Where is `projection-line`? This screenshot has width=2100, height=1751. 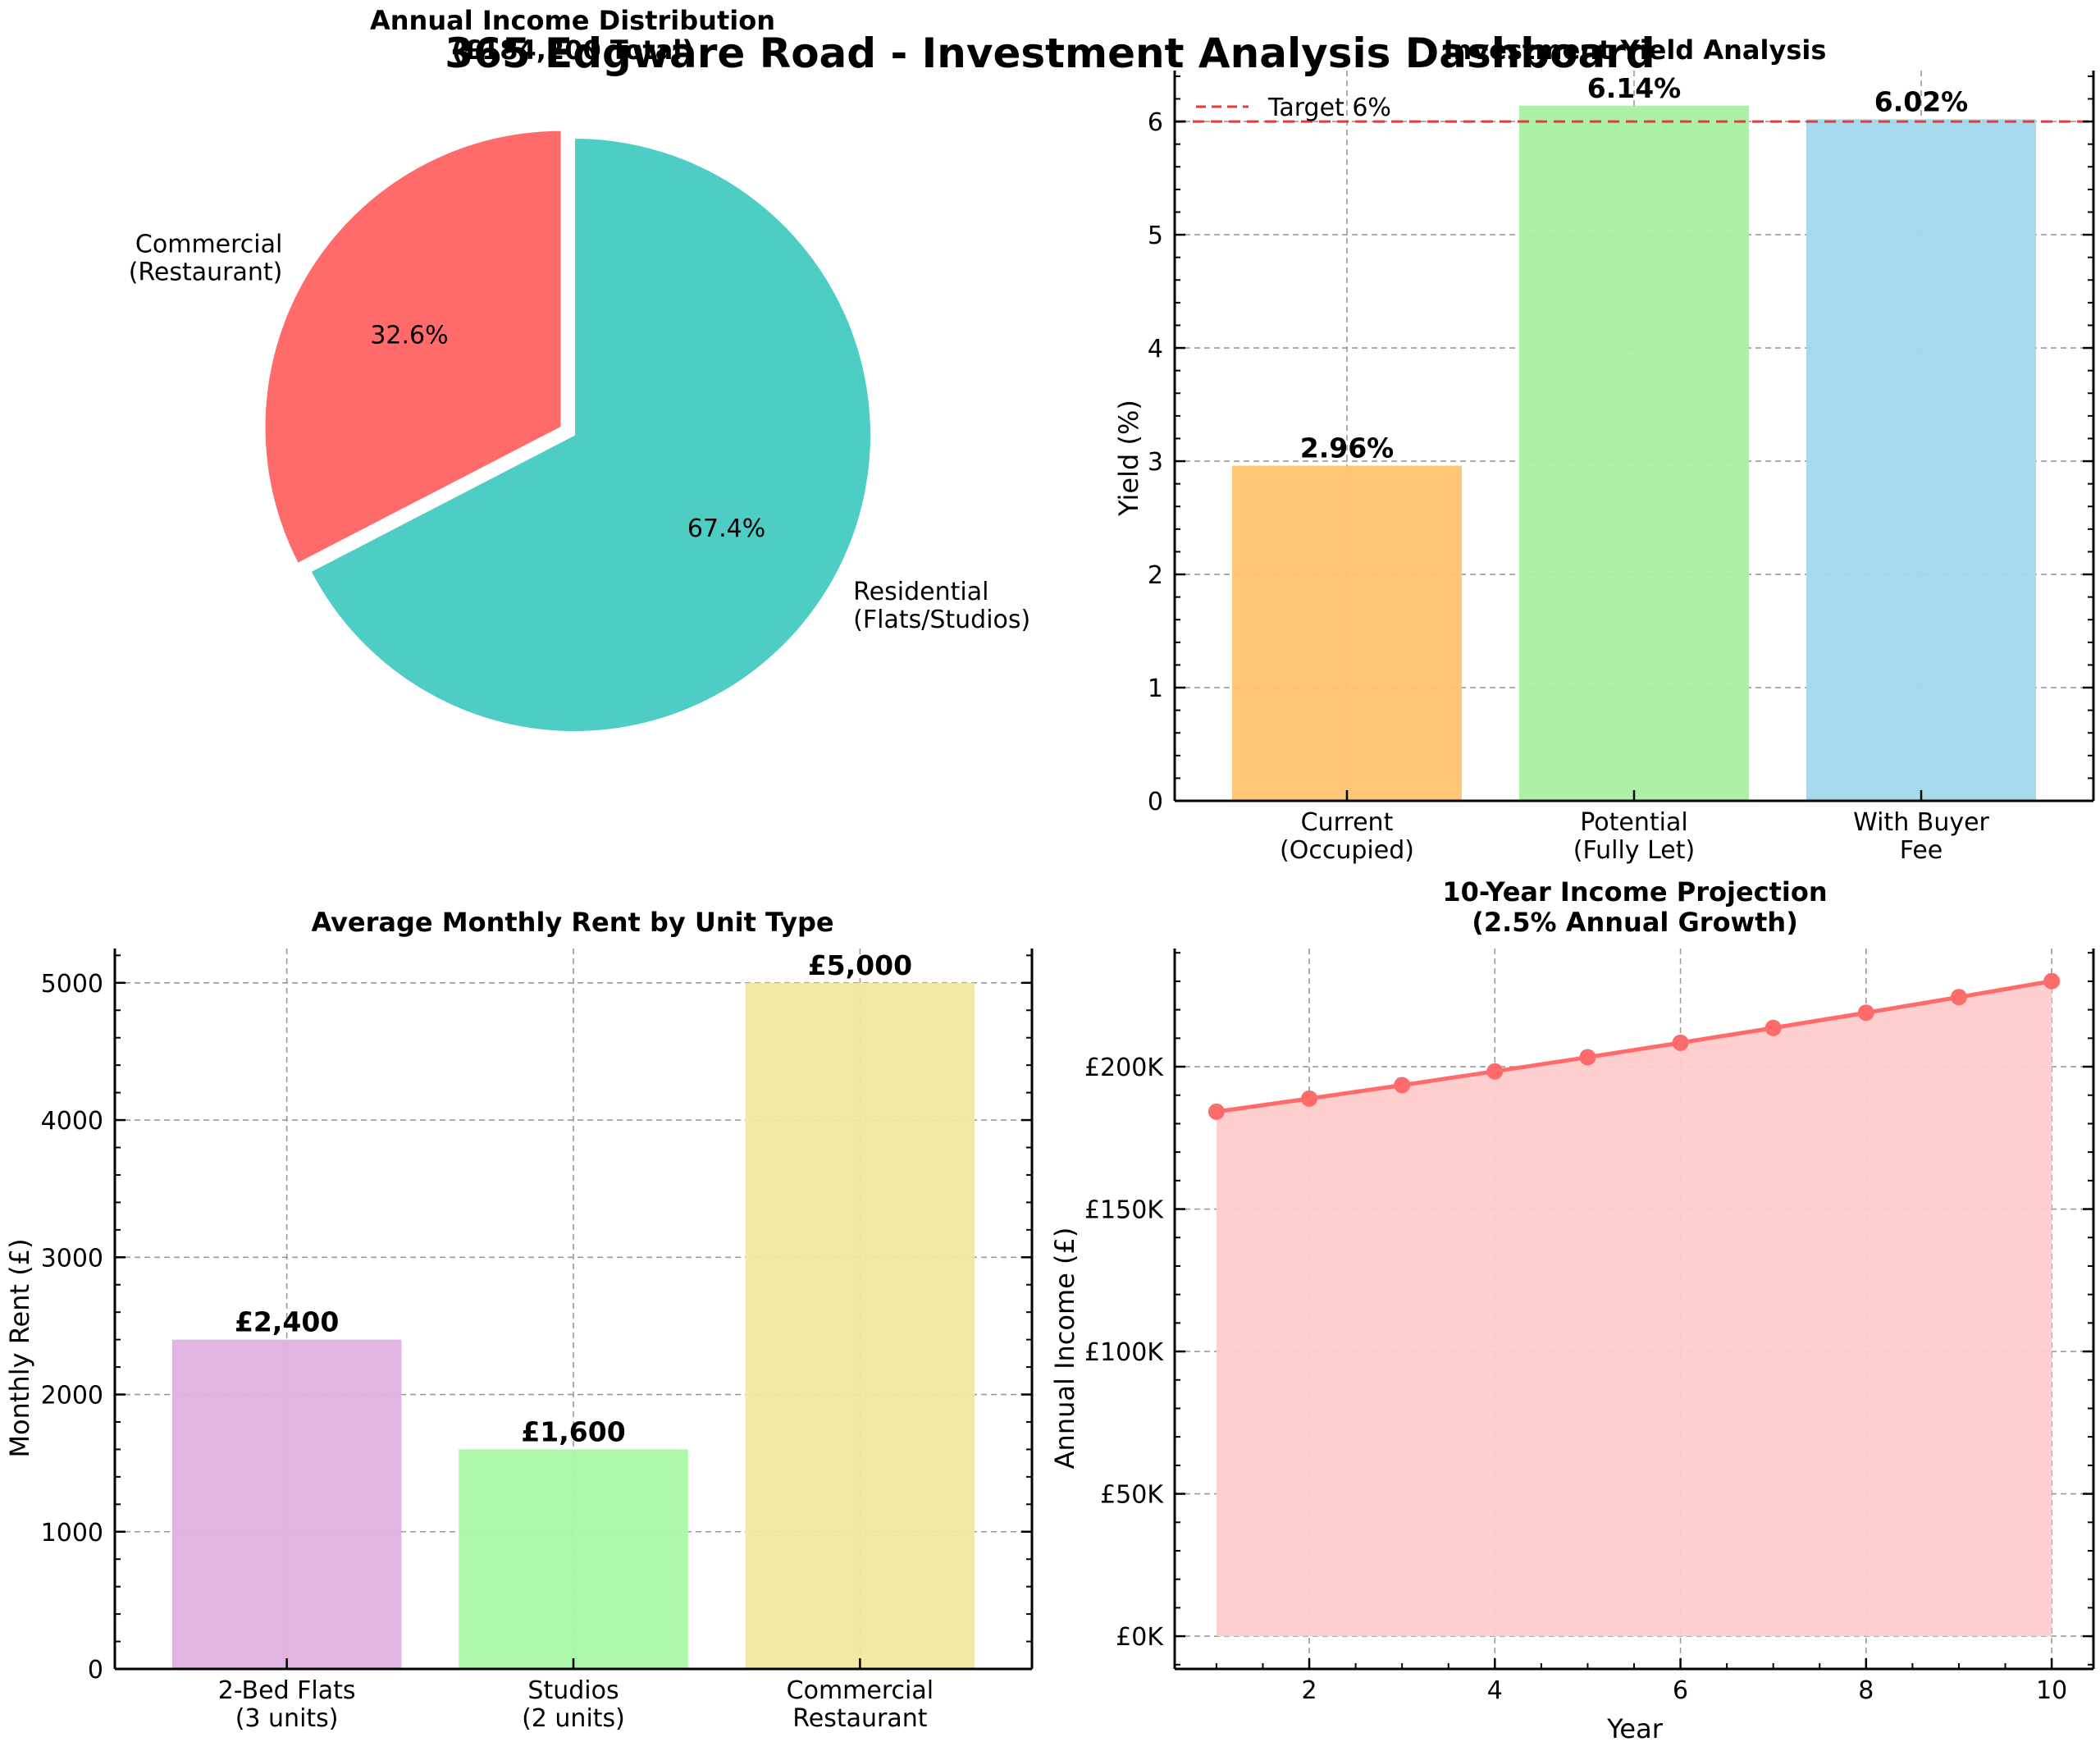
projection-line is located at coordinates (1634, 1046).